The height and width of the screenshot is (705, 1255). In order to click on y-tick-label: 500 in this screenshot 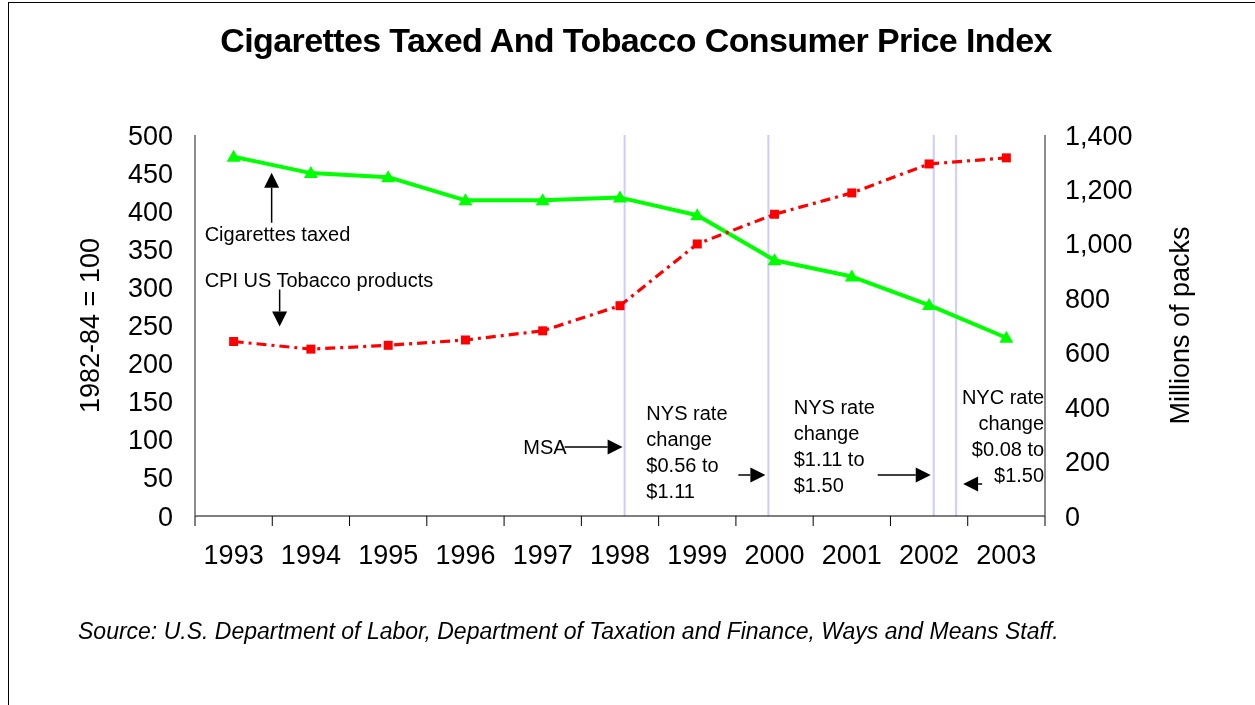, I will do `click(150, 135)`.